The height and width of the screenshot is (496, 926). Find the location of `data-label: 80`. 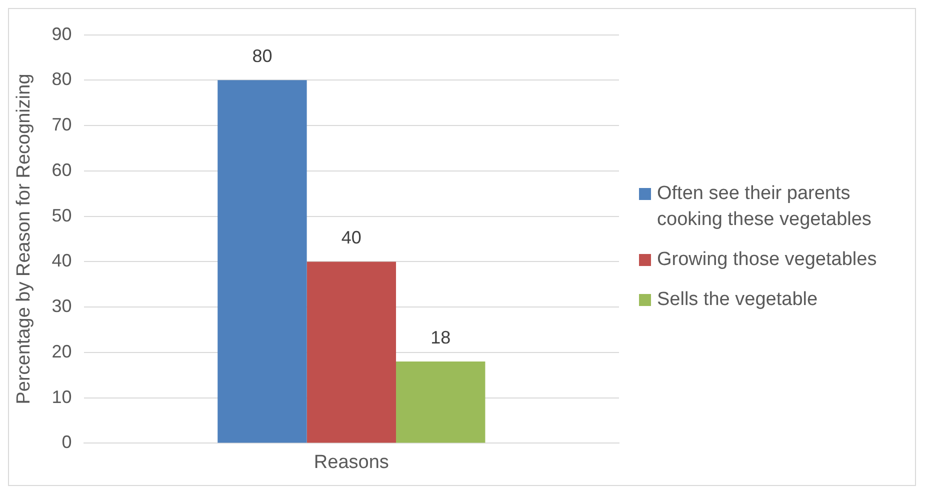

data-label: 80 is located at coordinates (262, 56).